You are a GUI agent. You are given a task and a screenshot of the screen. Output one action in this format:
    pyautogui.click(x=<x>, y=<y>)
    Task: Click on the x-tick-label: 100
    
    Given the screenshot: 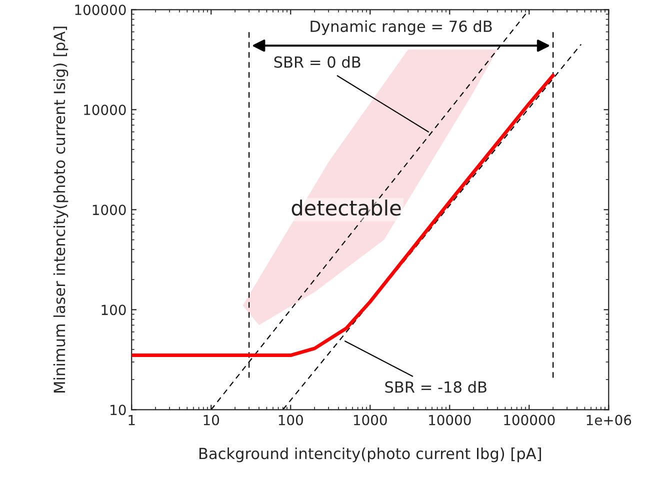 What is the action you would take?
    pyautogui.click(x=290, y=420)
    